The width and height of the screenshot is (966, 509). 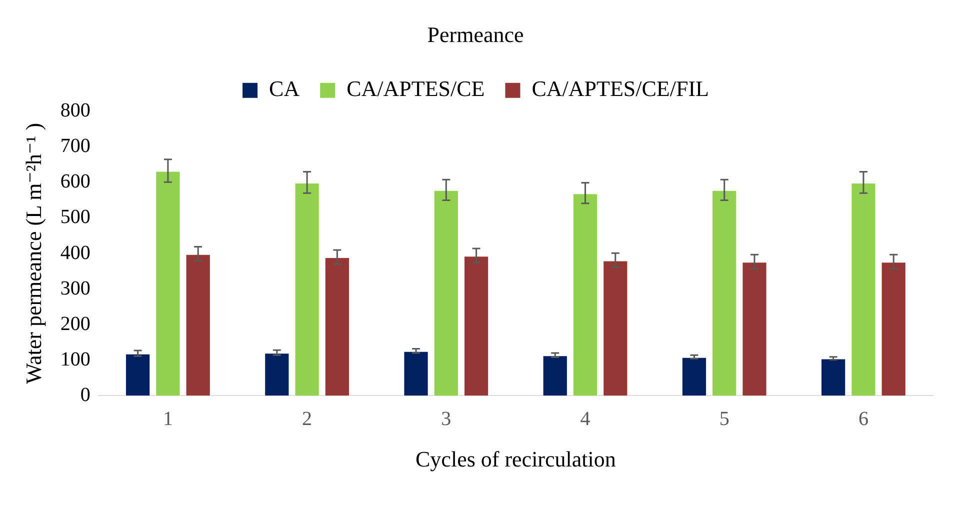 What do you see at coordinates (75, 181) in the screenshot?
I see `y-tick-label: 600` at bounding box center [75, 181].